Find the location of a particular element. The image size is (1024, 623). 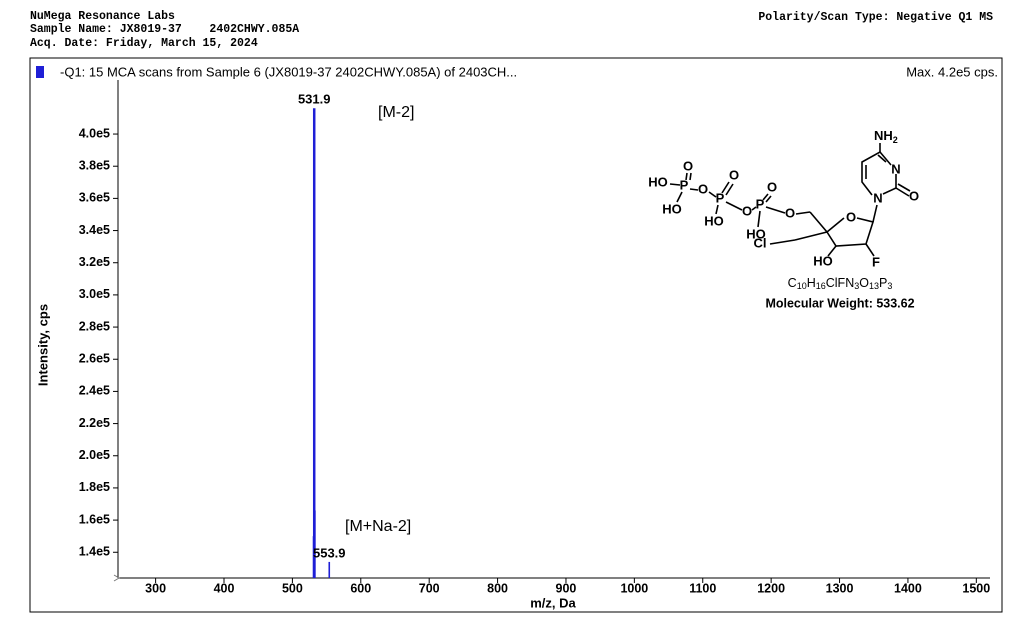

max-text: Max. 4.2e5 cps. is located at coordinates (952, 71).